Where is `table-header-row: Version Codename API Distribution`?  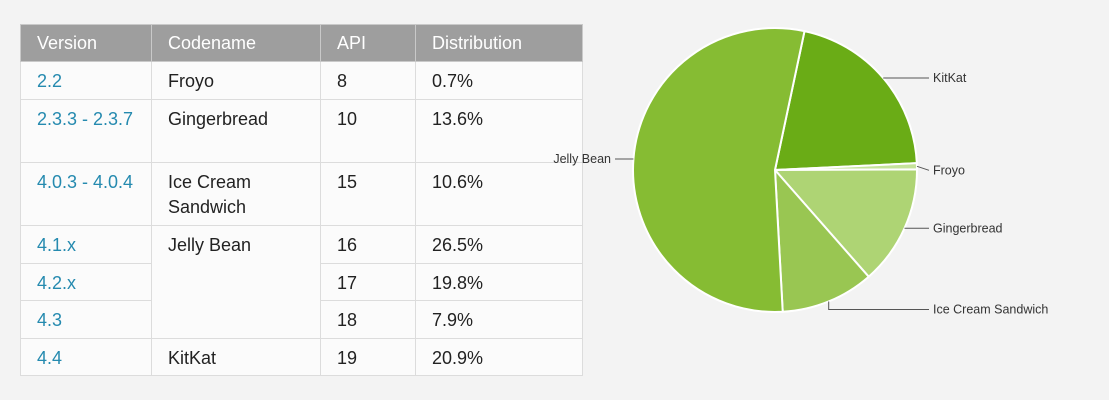 table-header-row: Version Codename API Distribution is located at coordinates (301, 43).